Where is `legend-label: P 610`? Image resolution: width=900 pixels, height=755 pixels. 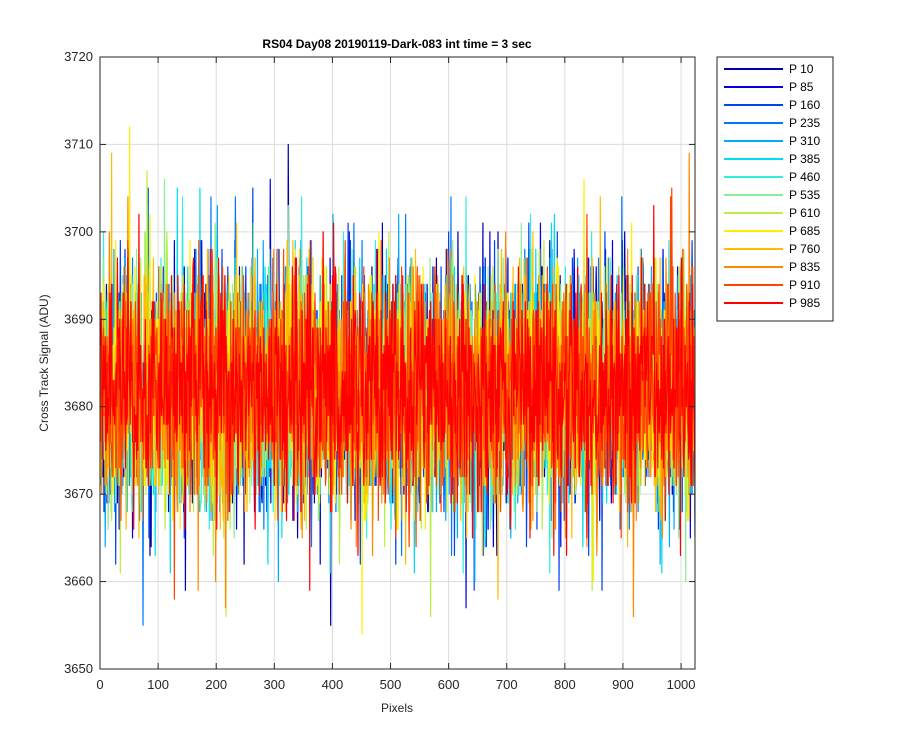 legend-label: P 610 is located at coordinates (804, 213).